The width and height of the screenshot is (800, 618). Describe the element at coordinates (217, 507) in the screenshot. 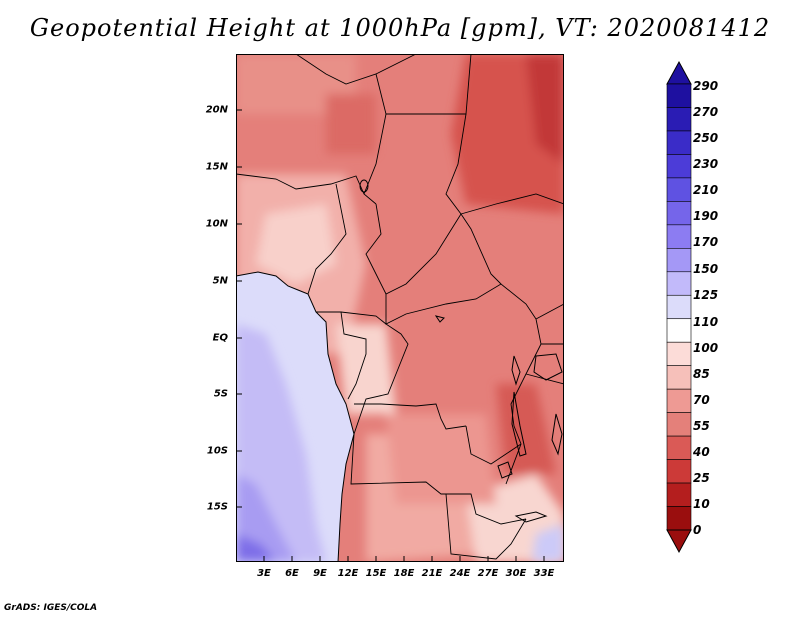

I see `lat-tick-label: 15S` at that location.